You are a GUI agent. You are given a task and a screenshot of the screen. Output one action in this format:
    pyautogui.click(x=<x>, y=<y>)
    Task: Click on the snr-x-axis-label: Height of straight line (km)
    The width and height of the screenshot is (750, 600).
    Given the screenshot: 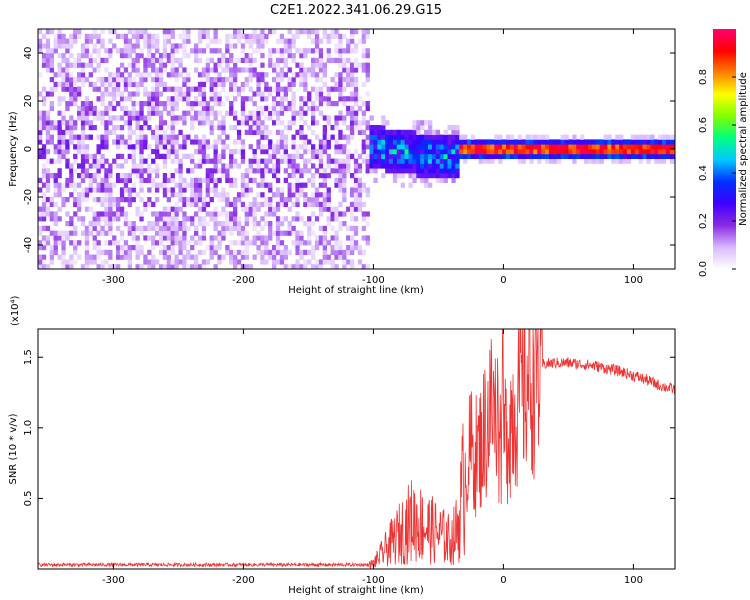 What is the action you would take?
    pyautogui.click(x=356, y=590)
    